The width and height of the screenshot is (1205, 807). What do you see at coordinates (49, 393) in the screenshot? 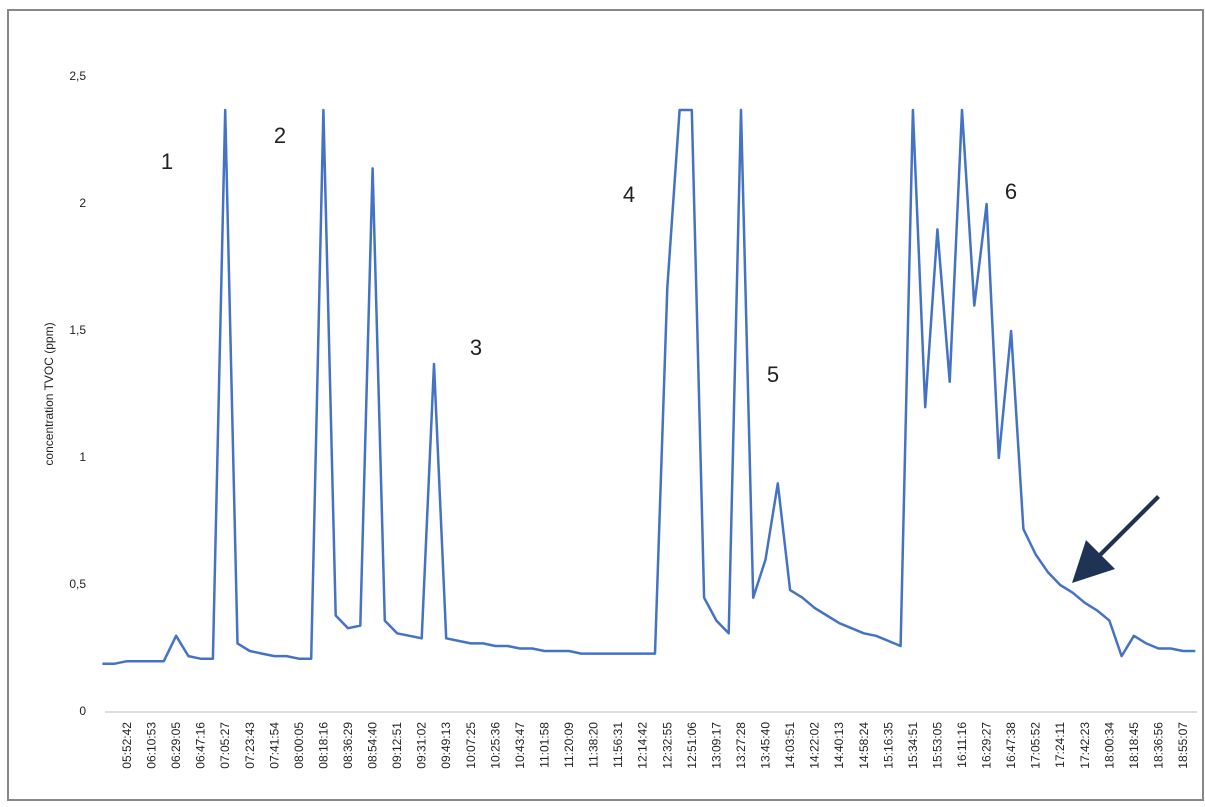
I see `y-axis-label: concentration TVOC (ppm)` at bounding box center [49, 393].